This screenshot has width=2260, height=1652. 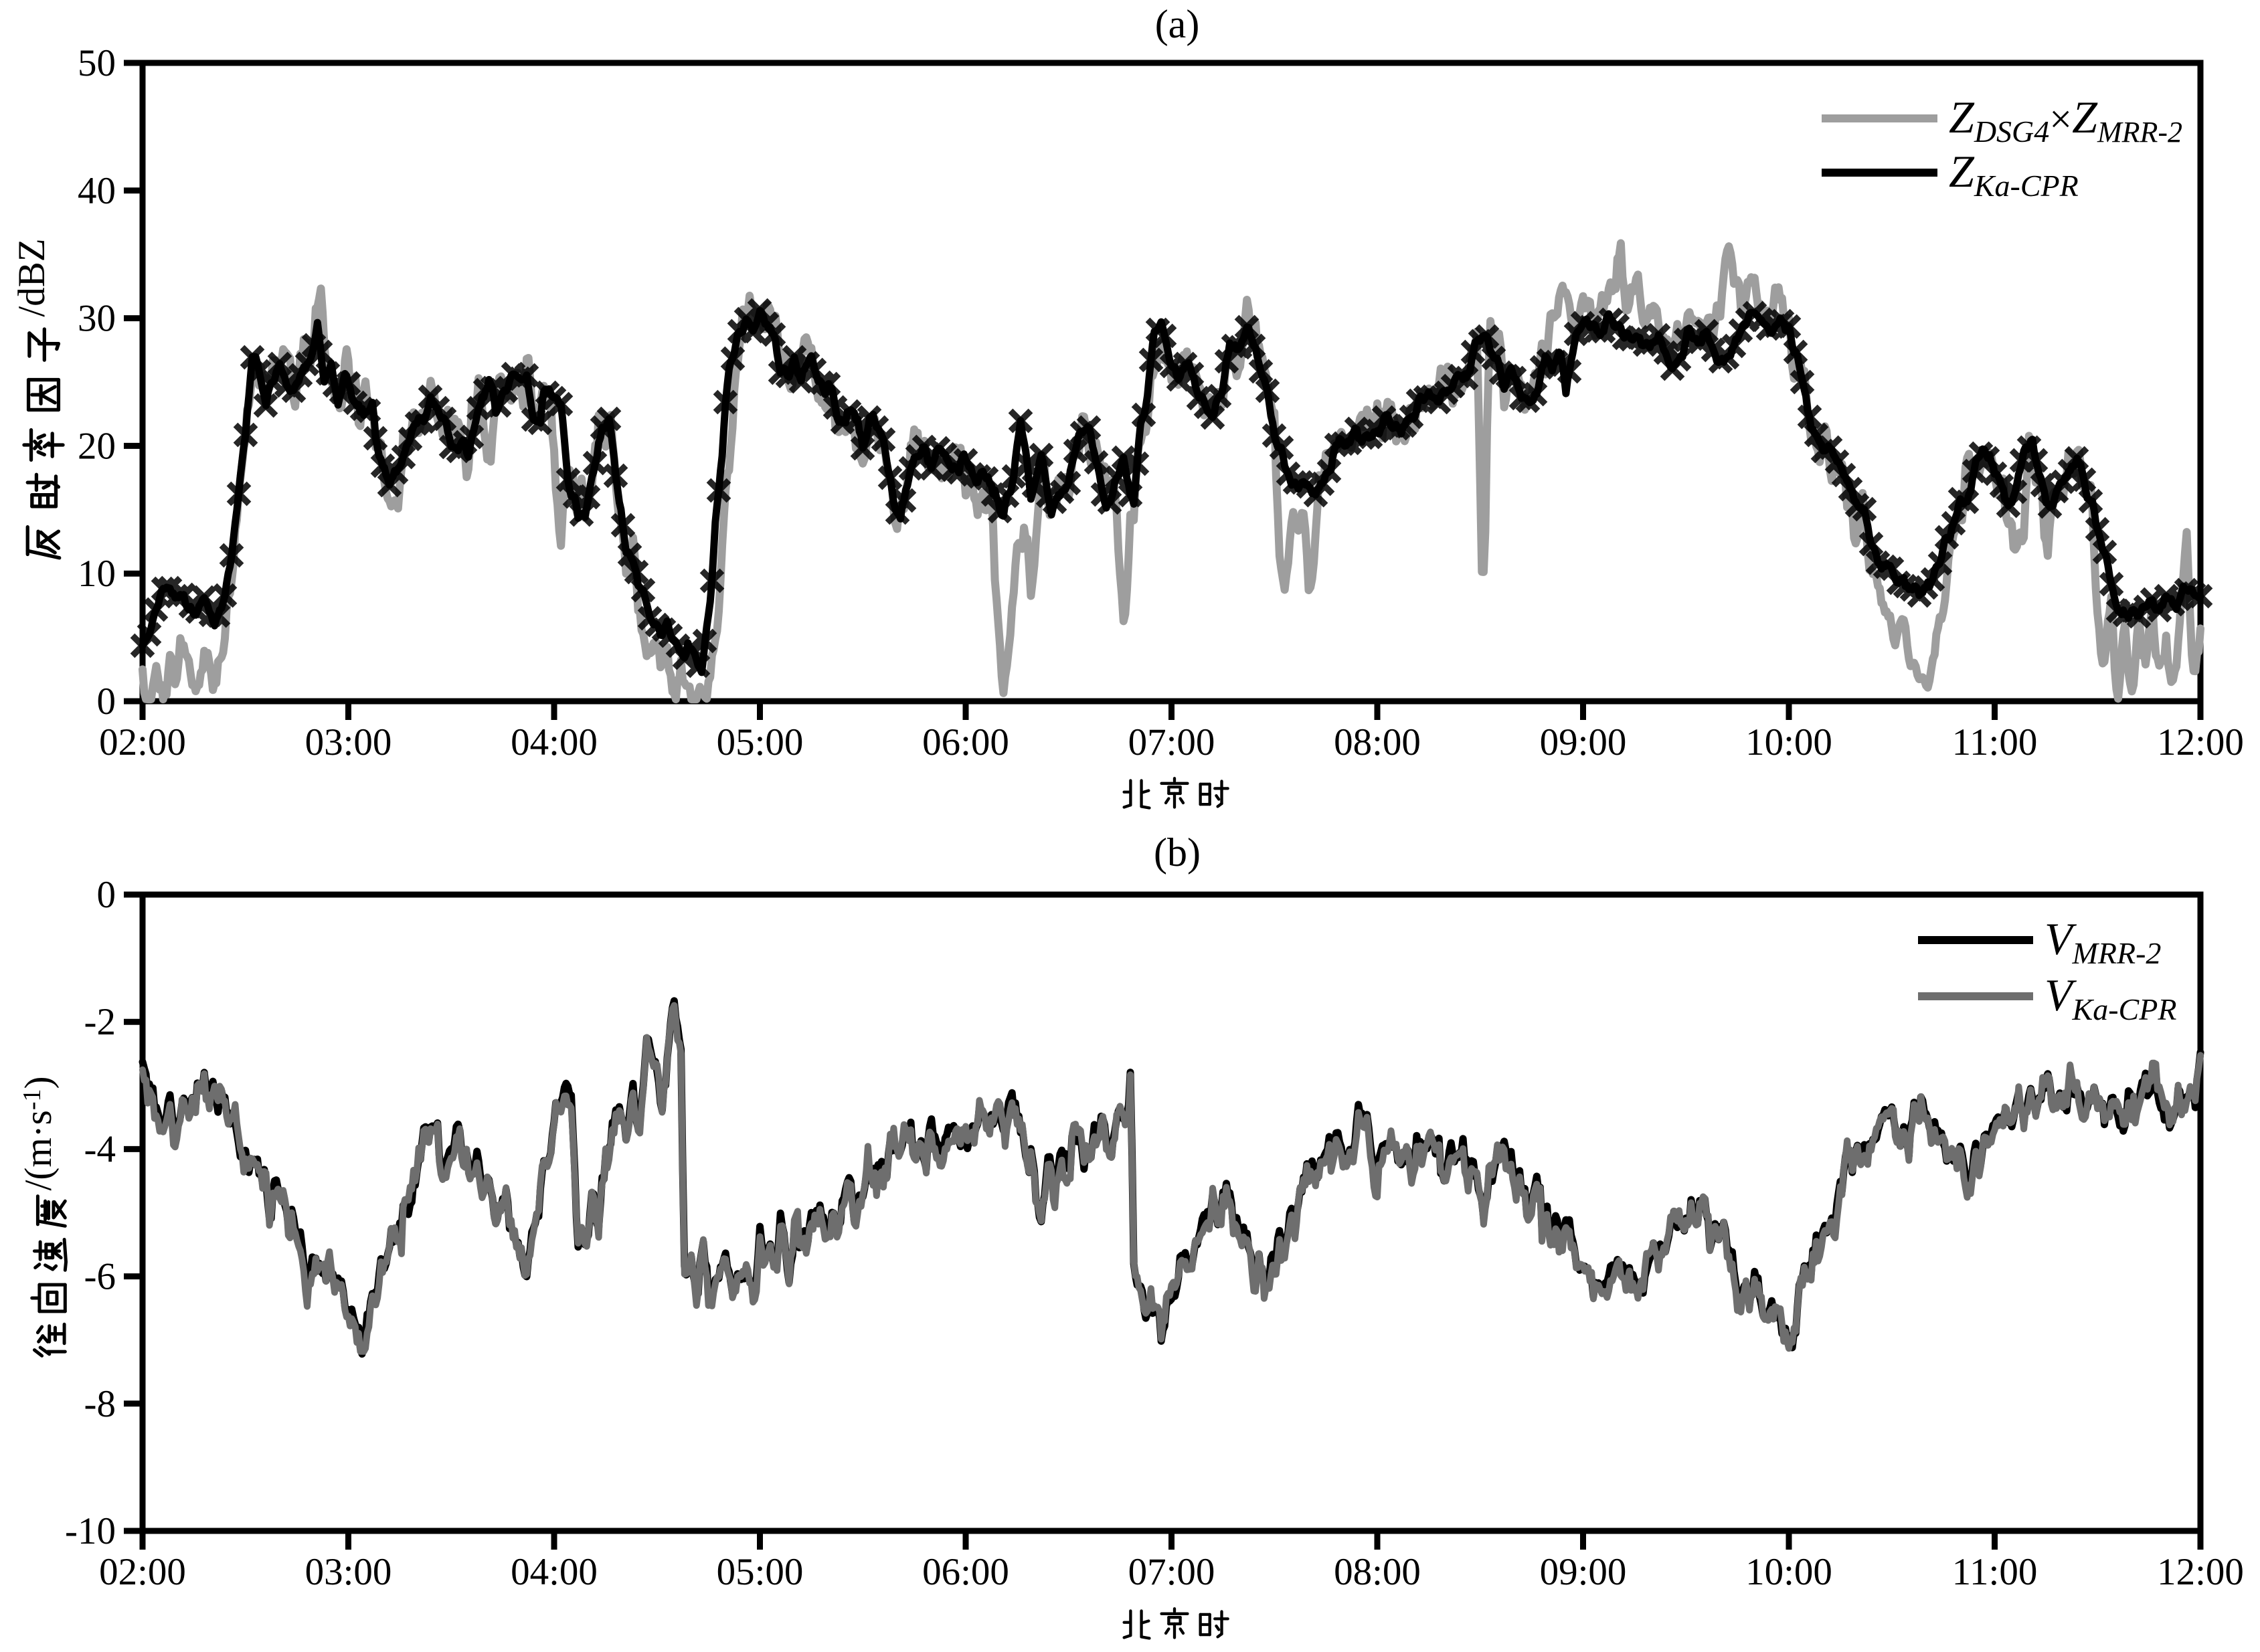 I want to click on svg-text: /dBZ, so click(x=32, y=277).